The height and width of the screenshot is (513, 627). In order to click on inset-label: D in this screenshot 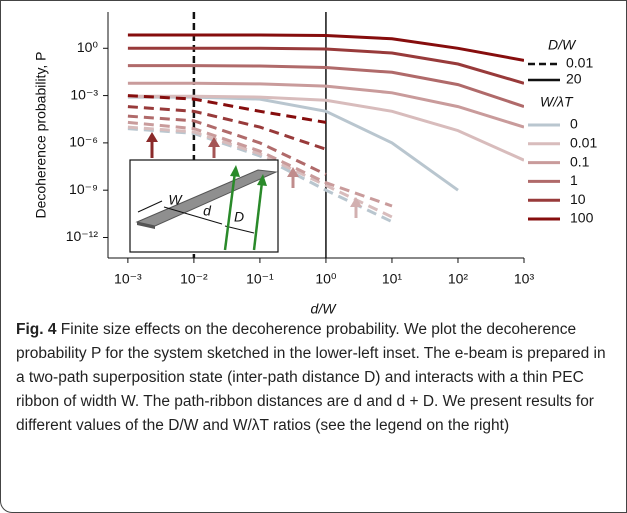, I will do `click(239, 217)`.